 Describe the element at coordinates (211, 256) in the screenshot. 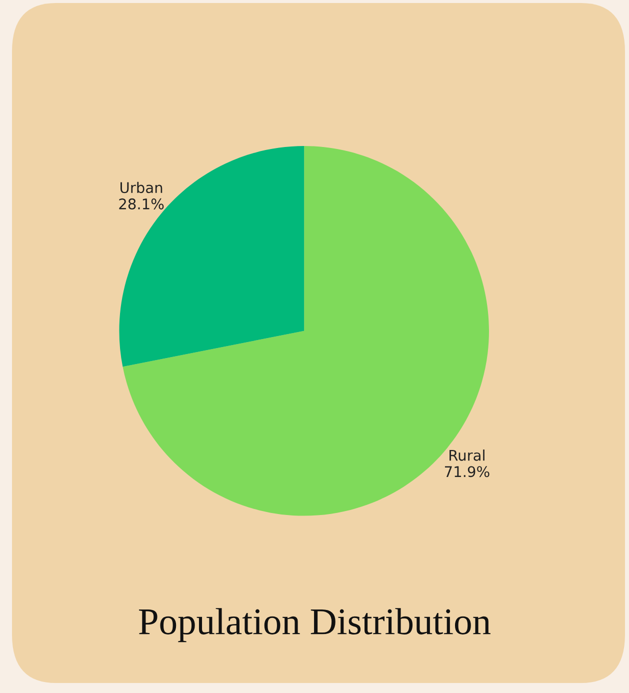

I see `pie-slice` at that location.